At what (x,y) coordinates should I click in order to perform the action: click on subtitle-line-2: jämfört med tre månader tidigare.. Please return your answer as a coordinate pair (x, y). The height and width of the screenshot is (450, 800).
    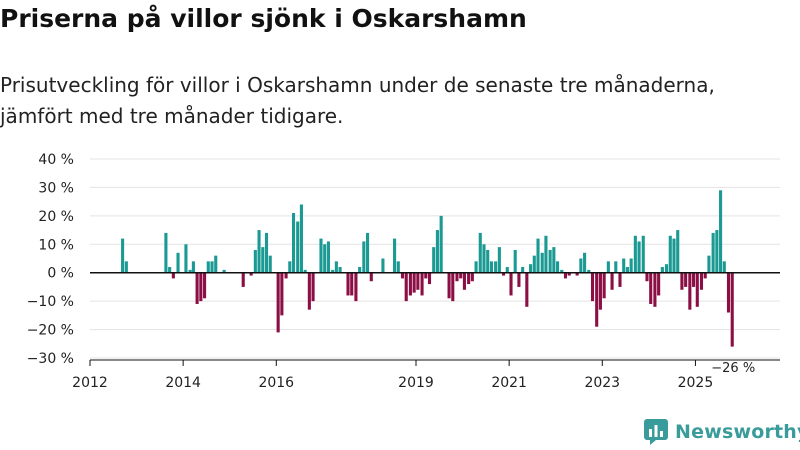
    Looking at the image, I should click on (172, 116).